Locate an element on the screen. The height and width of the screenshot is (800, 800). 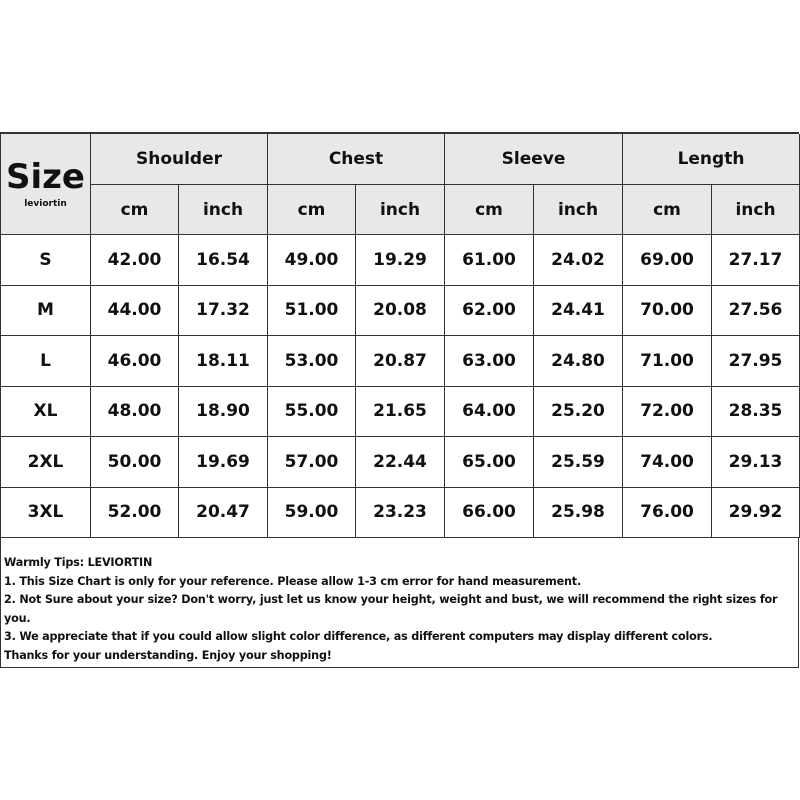
group-header-shoulder: Shoulder is located at coordinates (179, 159).